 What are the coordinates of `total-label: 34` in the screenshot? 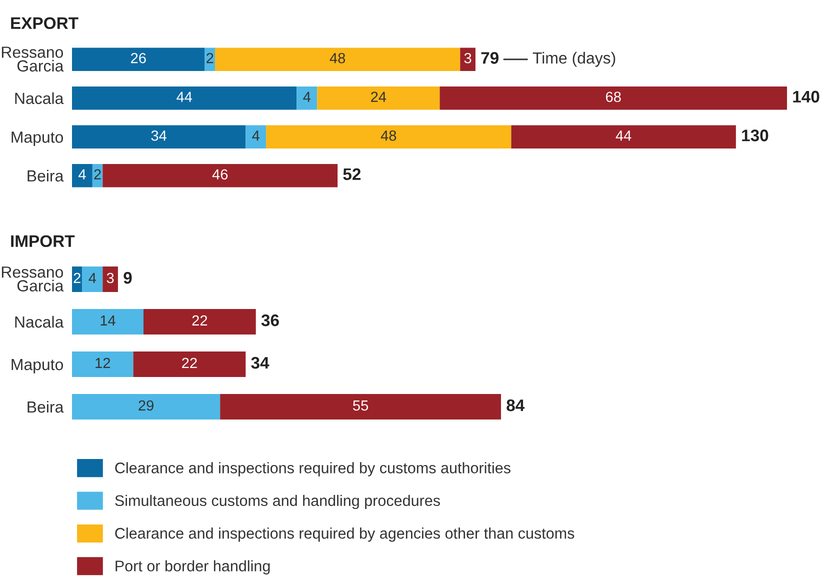 It's located at (260, 362).